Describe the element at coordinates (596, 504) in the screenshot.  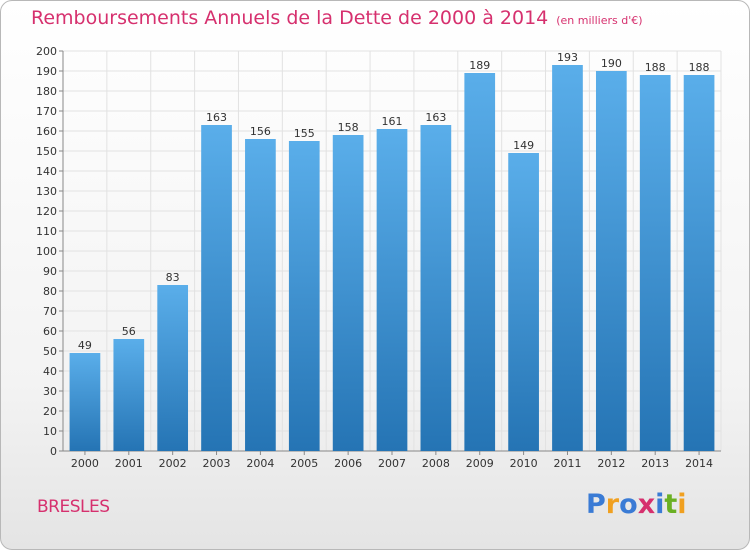
I see `logo-letter-0: P` at that location.